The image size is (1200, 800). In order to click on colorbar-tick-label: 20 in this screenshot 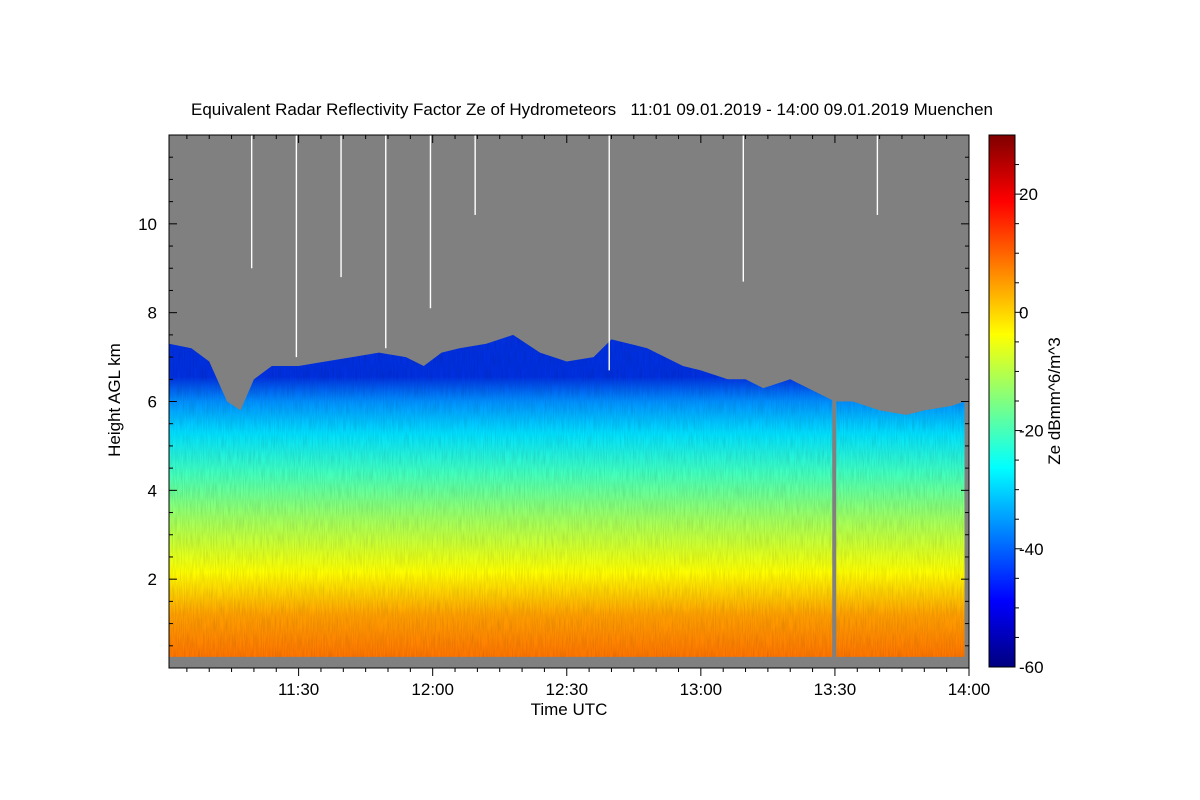, I will do `click(1028, 194)`.